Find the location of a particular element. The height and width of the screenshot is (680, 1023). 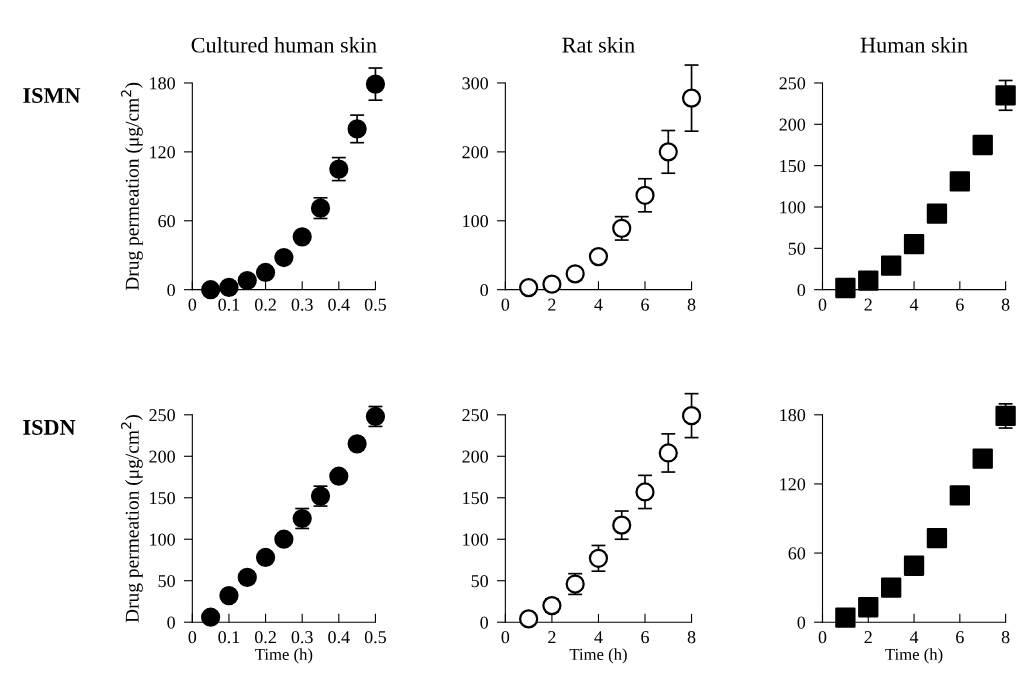

y-tick-label: 120 is located at coordinates (162, 152).